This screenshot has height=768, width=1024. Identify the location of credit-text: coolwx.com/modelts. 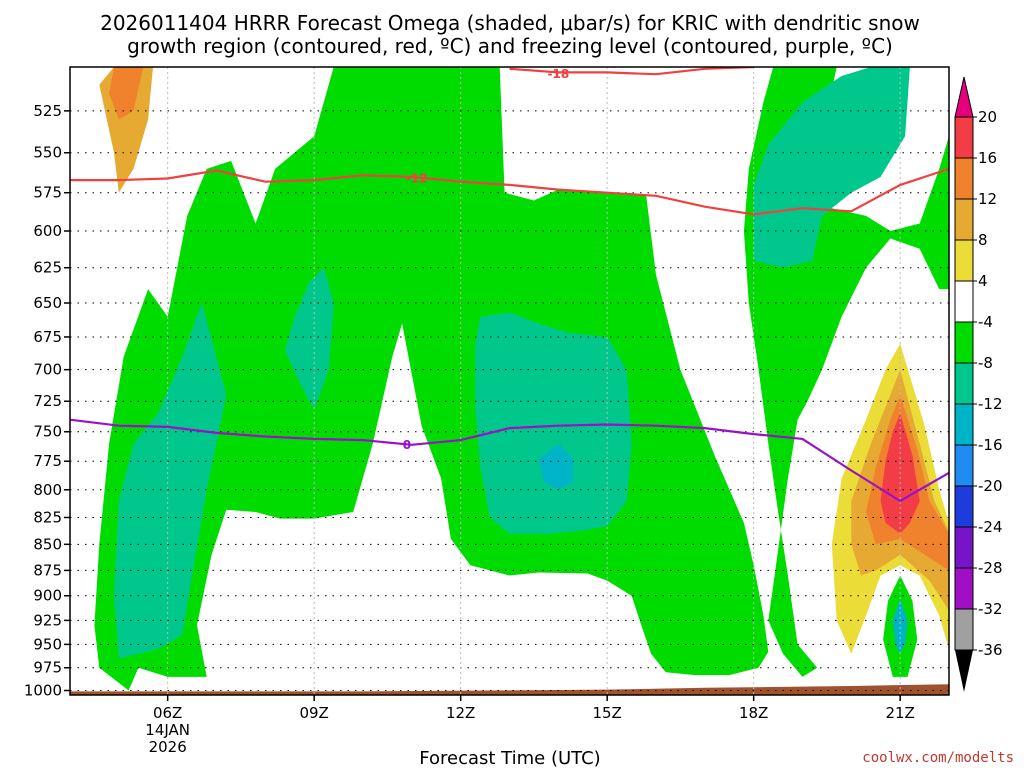
(938, 758).